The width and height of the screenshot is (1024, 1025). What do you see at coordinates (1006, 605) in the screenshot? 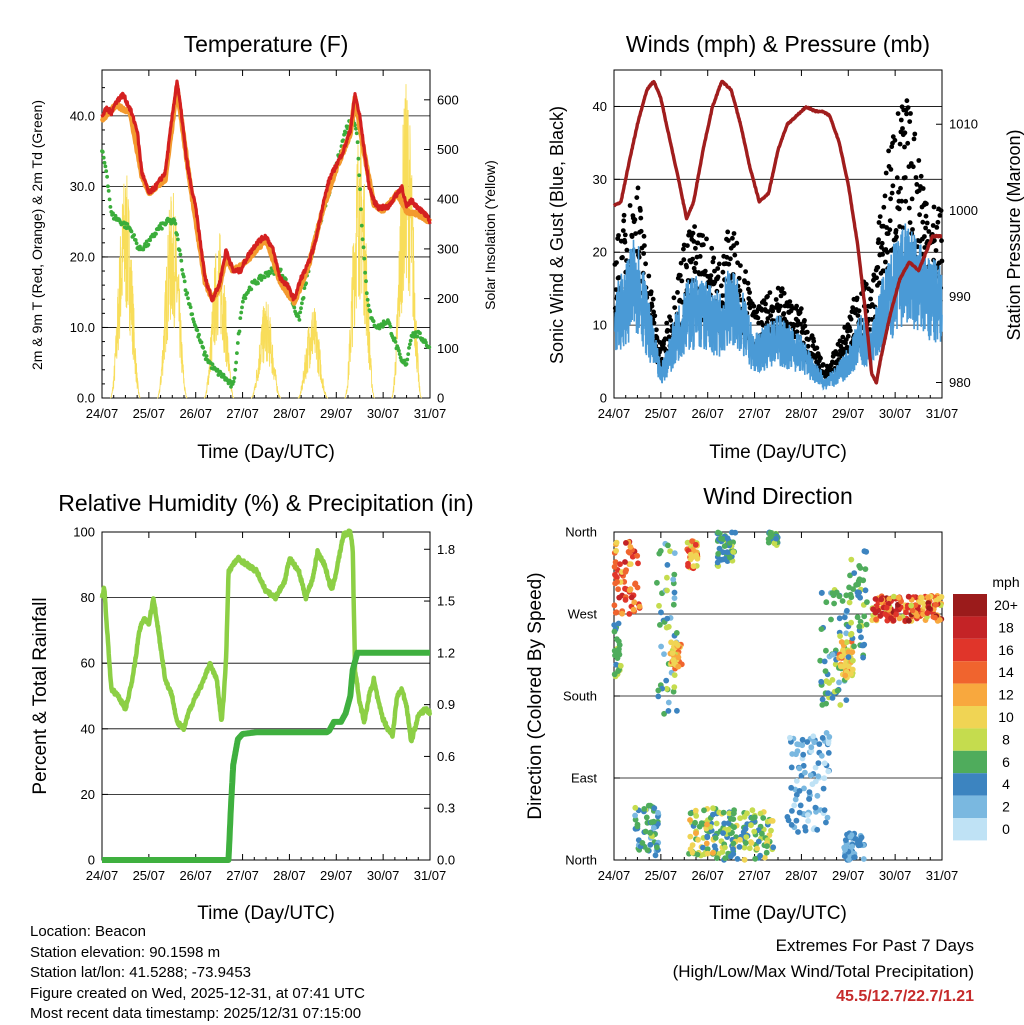
I see `colorbar-label: 20+` at bounding box center [1006, 605].